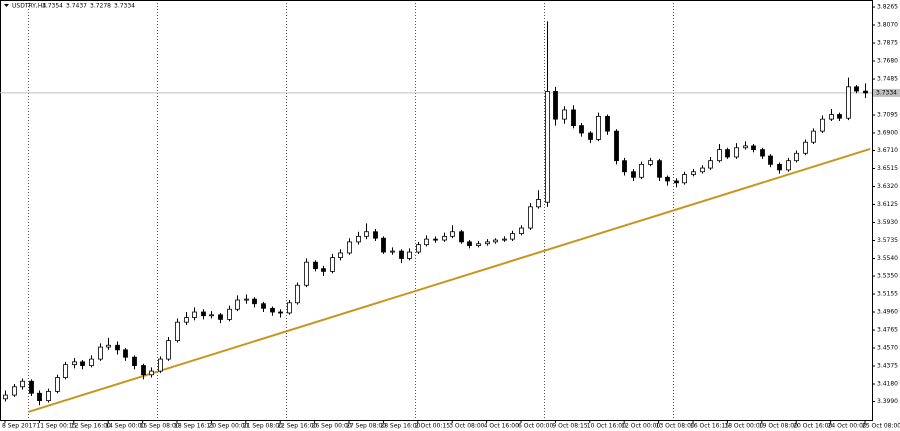  I want to click on x-tick-label: 18 Sep 16:15, so click(194, 426).